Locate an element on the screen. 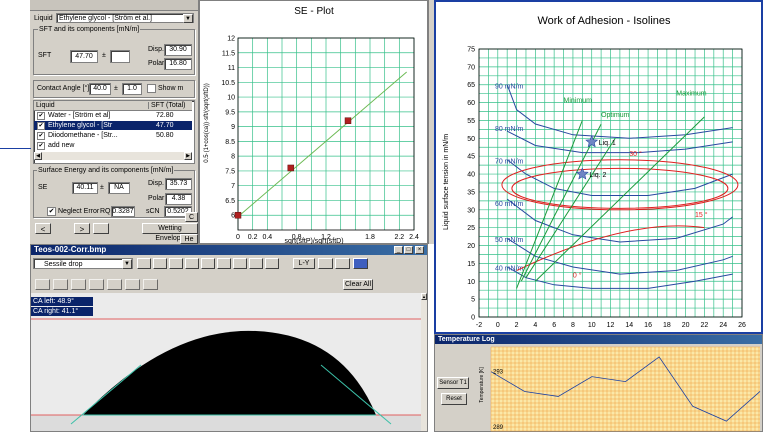  isoline-curve is located at coordinates (619, 220).